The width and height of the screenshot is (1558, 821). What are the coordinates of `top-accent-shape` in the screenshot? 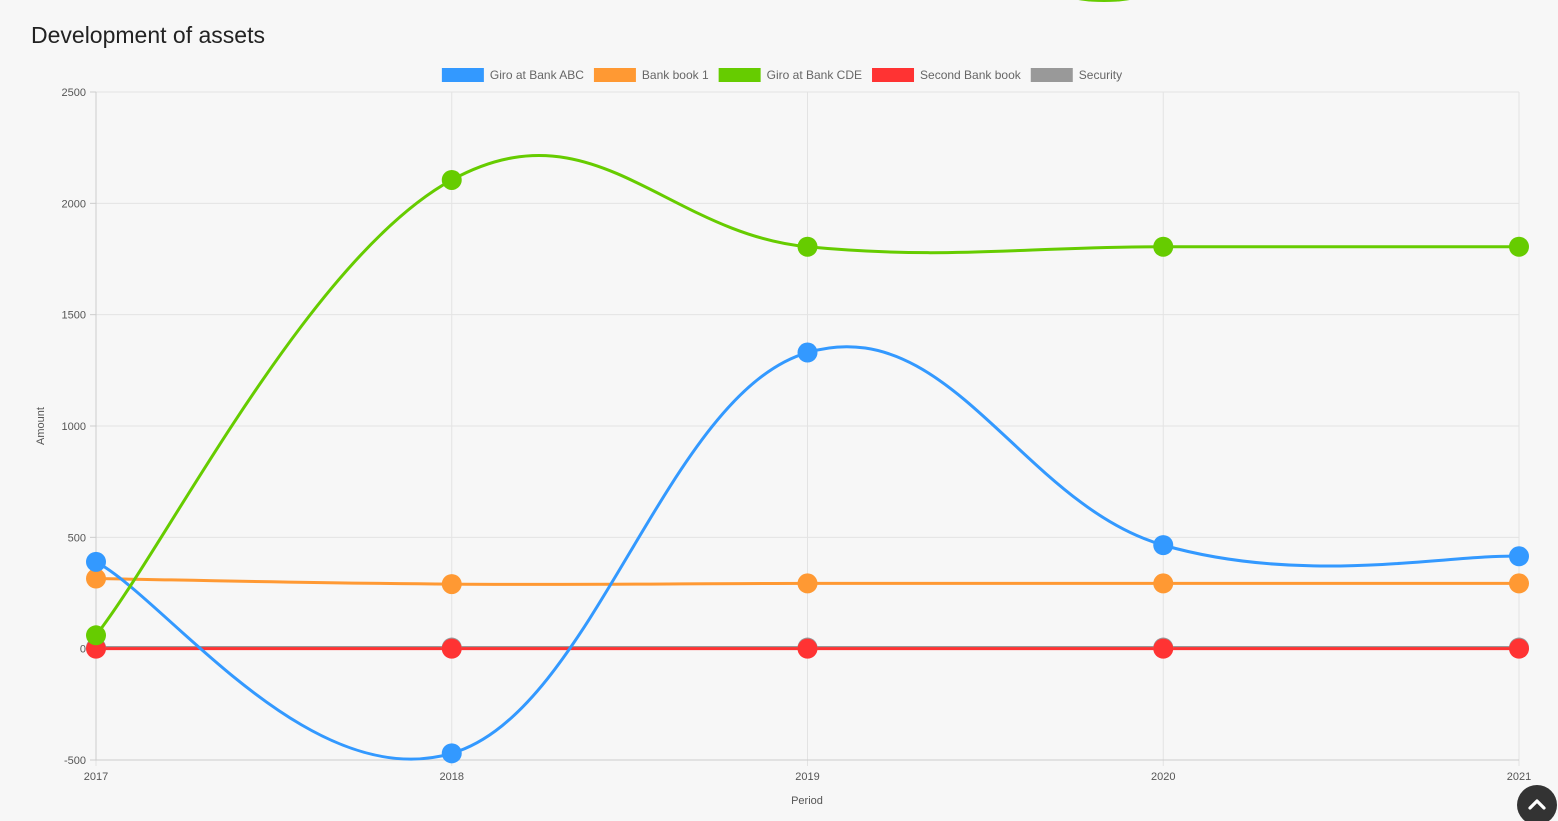 It's located at (1104, 1).